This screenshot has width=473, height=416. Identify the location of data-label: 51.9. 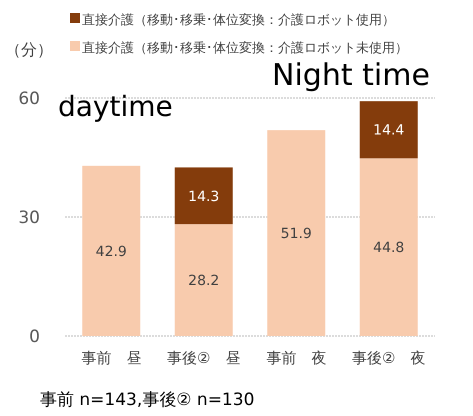
(296, 234).